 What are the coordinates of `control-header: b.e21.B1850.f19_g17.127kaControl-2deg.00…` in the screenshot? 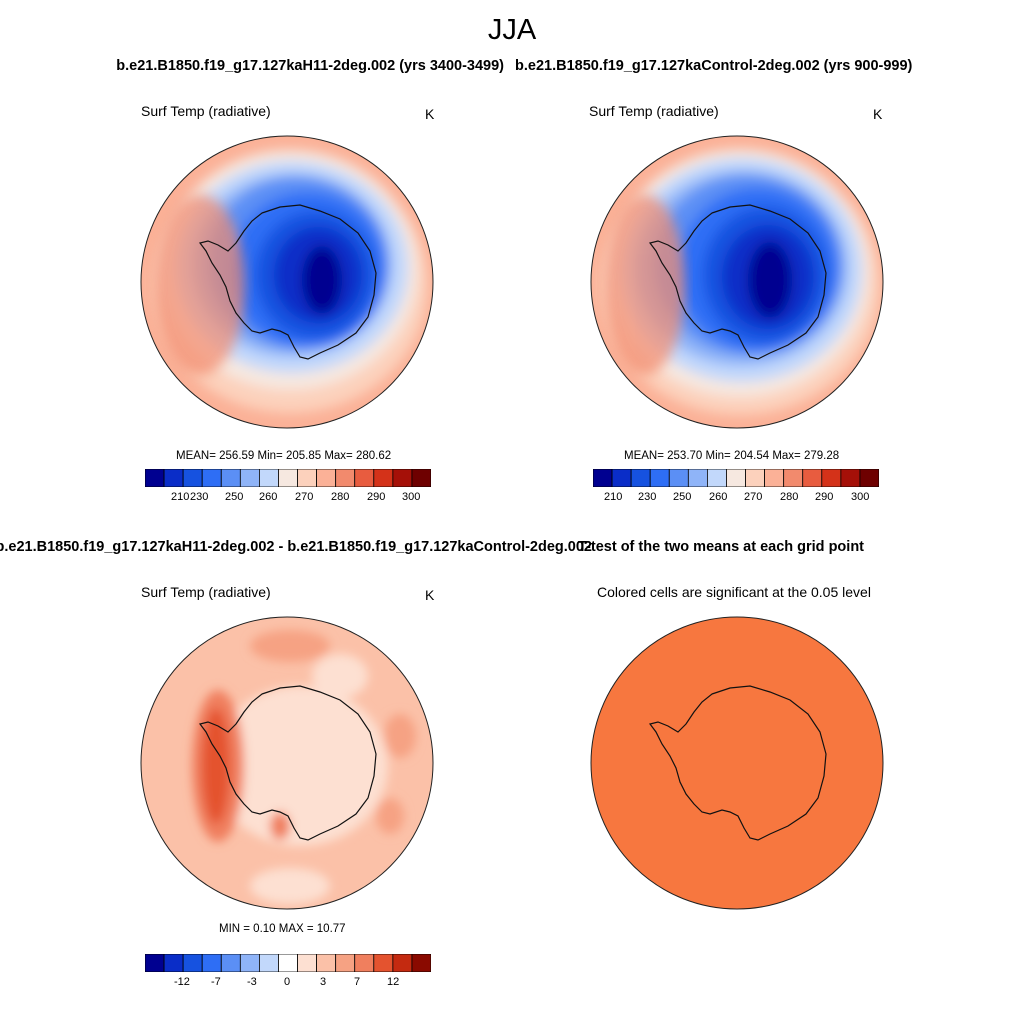 It's located at (714, 66).